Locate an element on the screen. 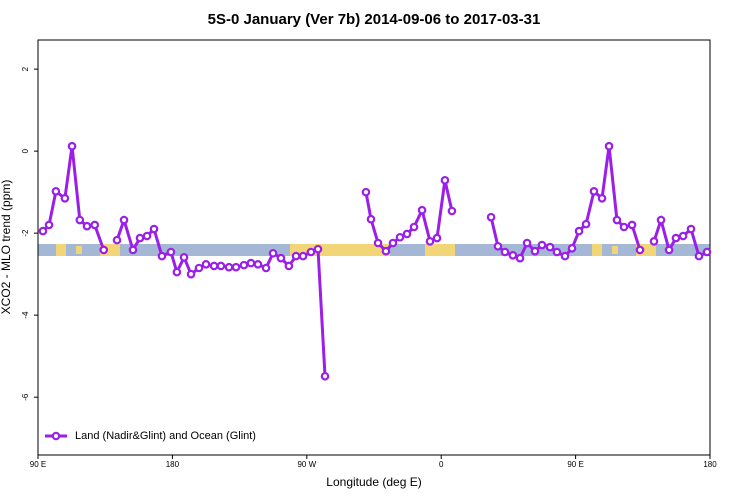 This screenshot has height=500, width=750. y-tick-label: 2 is located at coordinates (25, 68).